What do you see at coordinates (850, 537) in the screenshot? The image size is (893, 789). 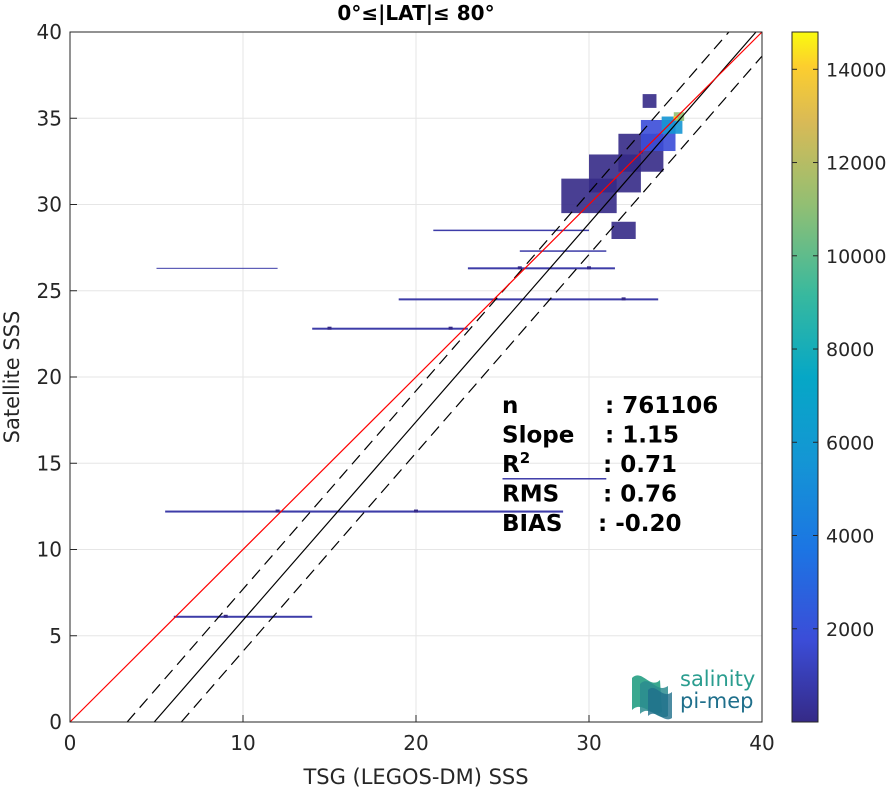 I see `colorbar-tick-label: 4000` at bounding box center [850, 537].